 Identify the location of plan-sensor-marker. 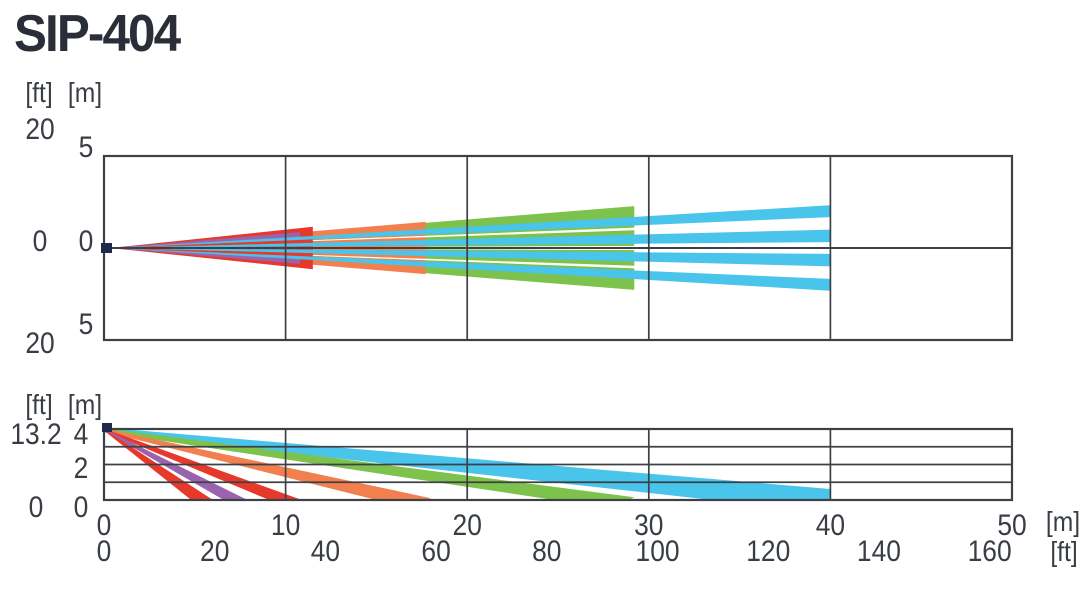
(106, 248).